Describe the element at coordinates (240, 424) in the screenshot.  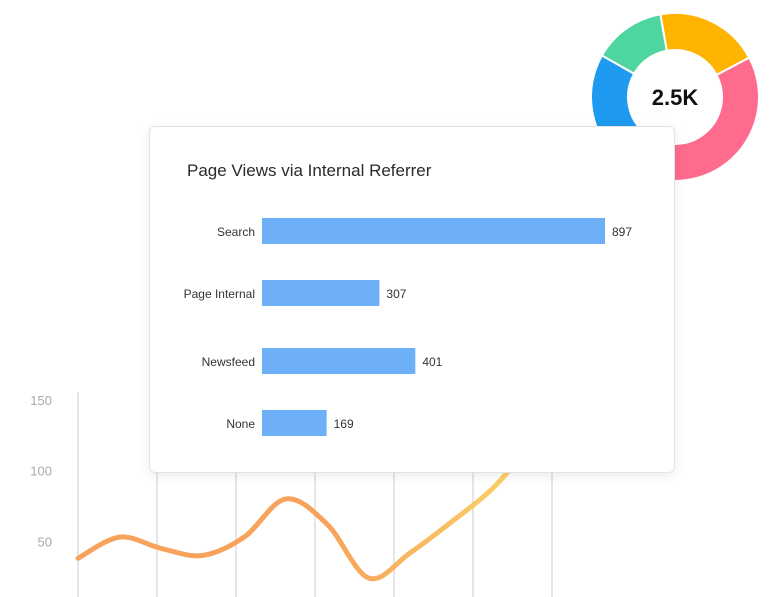
I see `category-label: None` at that location.